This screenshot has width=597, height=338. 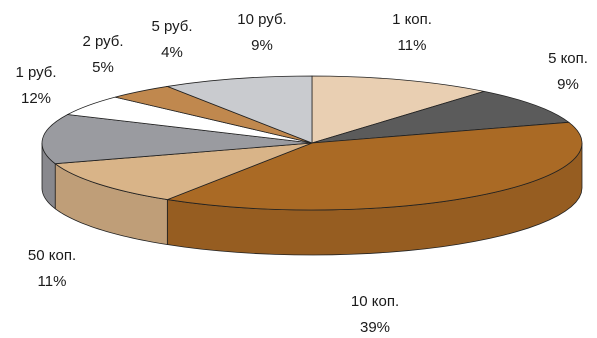 I want to click on label-5-коп: 5 коп. 9%, so click(x=568, y=71).